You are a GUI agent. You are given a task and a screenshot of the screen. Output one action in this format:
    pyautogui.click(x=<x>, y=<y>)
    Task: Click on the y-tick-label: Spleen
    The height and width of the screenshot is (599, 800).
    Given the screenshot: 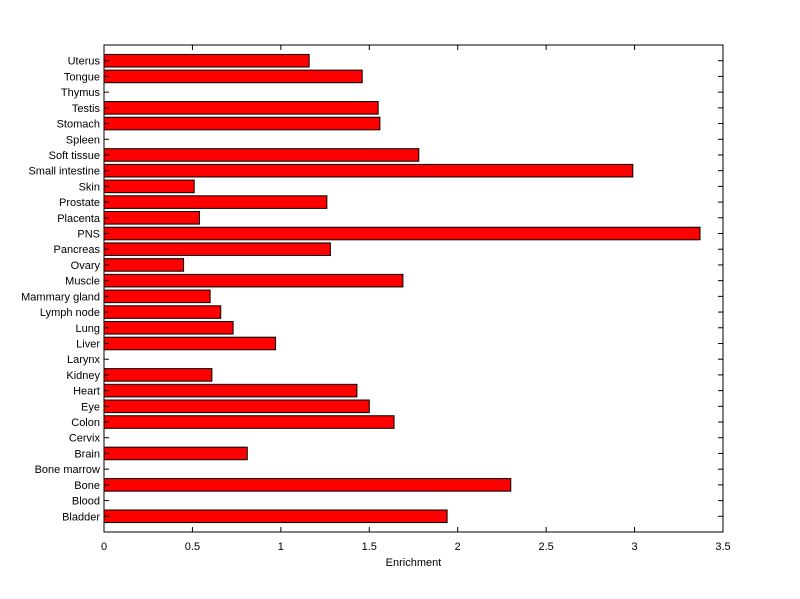 What is the action you would take?
    pyautogui.click(x=83, y=140)
    